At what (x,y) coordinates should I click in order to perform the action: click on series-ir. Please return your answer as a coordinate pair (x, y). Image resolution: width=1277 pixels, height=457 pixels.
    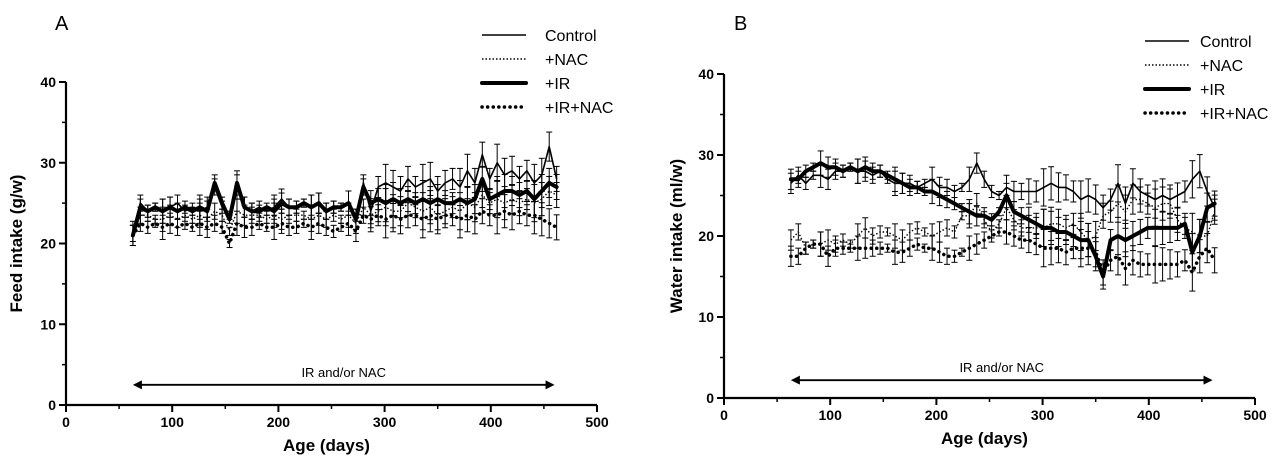
    Looking at the image, I should click on (1002, 220).